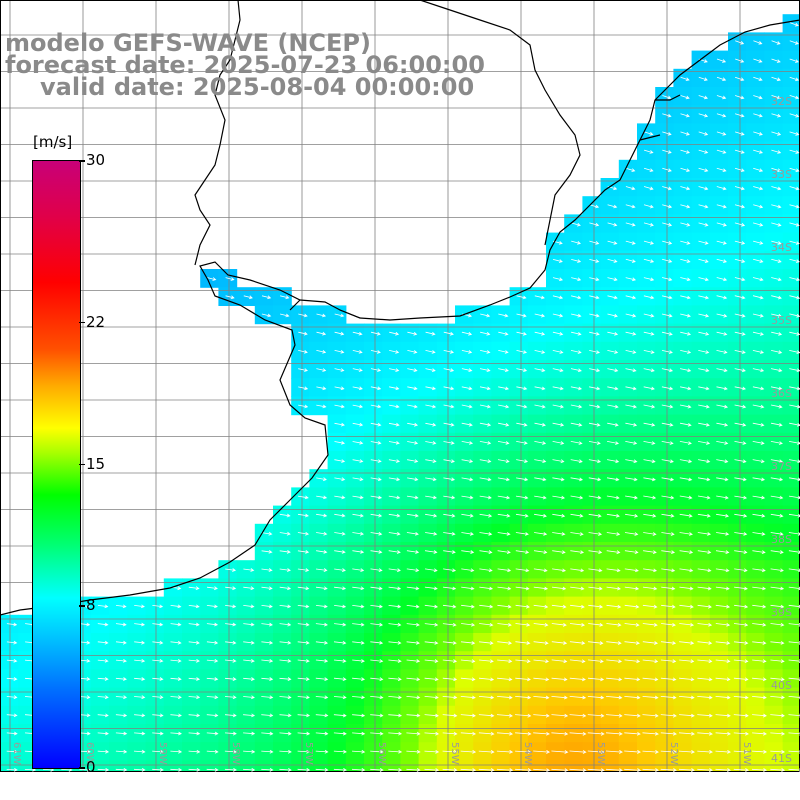  I want to click on latitude-labels: 32S 33S 34S 35S 36S 37S 38S 39S 40S 41S, so click(781, 430).